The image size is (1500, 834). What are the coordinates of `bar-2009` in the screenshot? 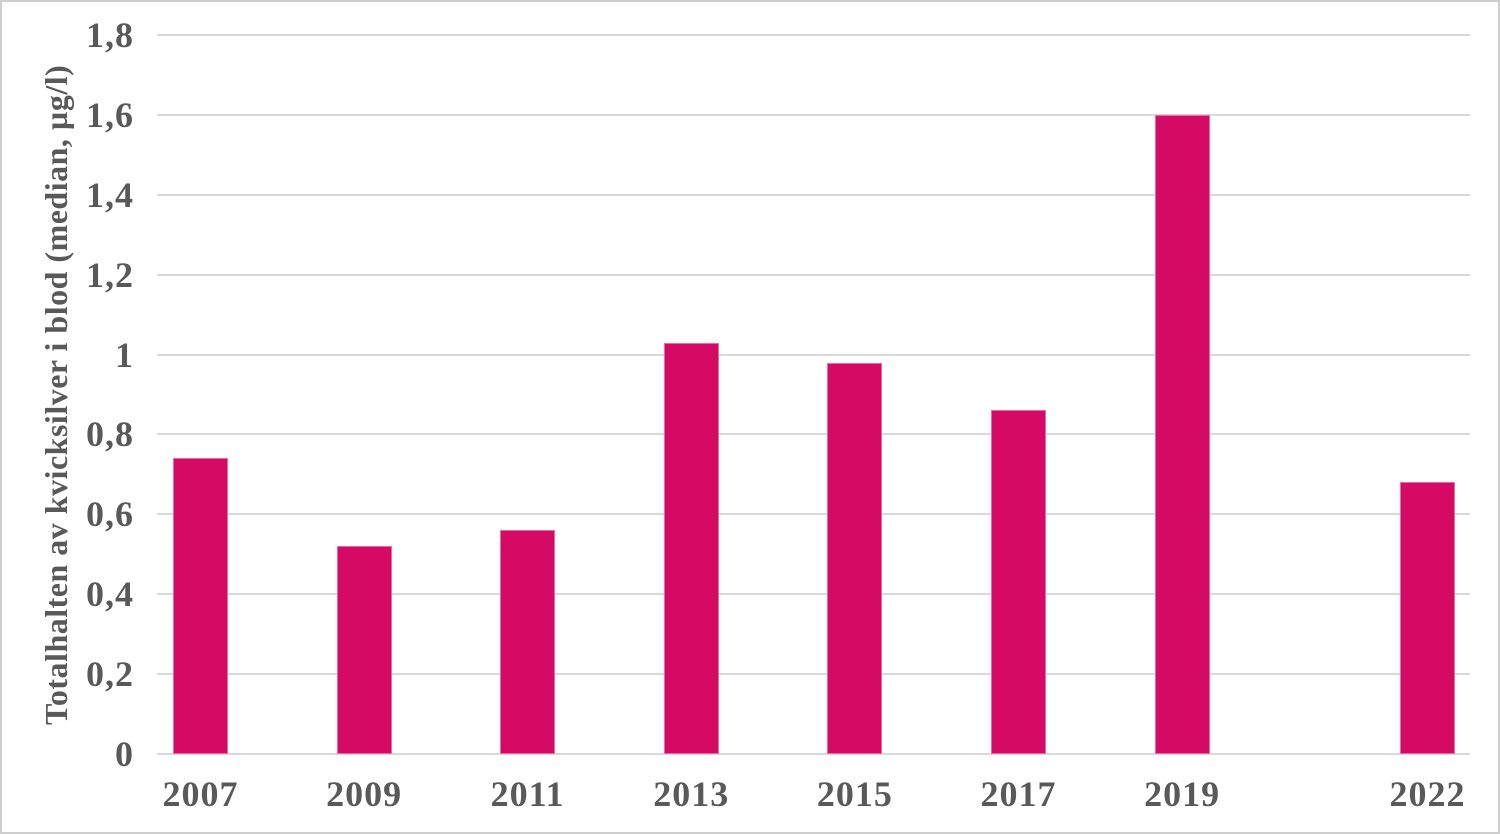 It's located at (364, 650).